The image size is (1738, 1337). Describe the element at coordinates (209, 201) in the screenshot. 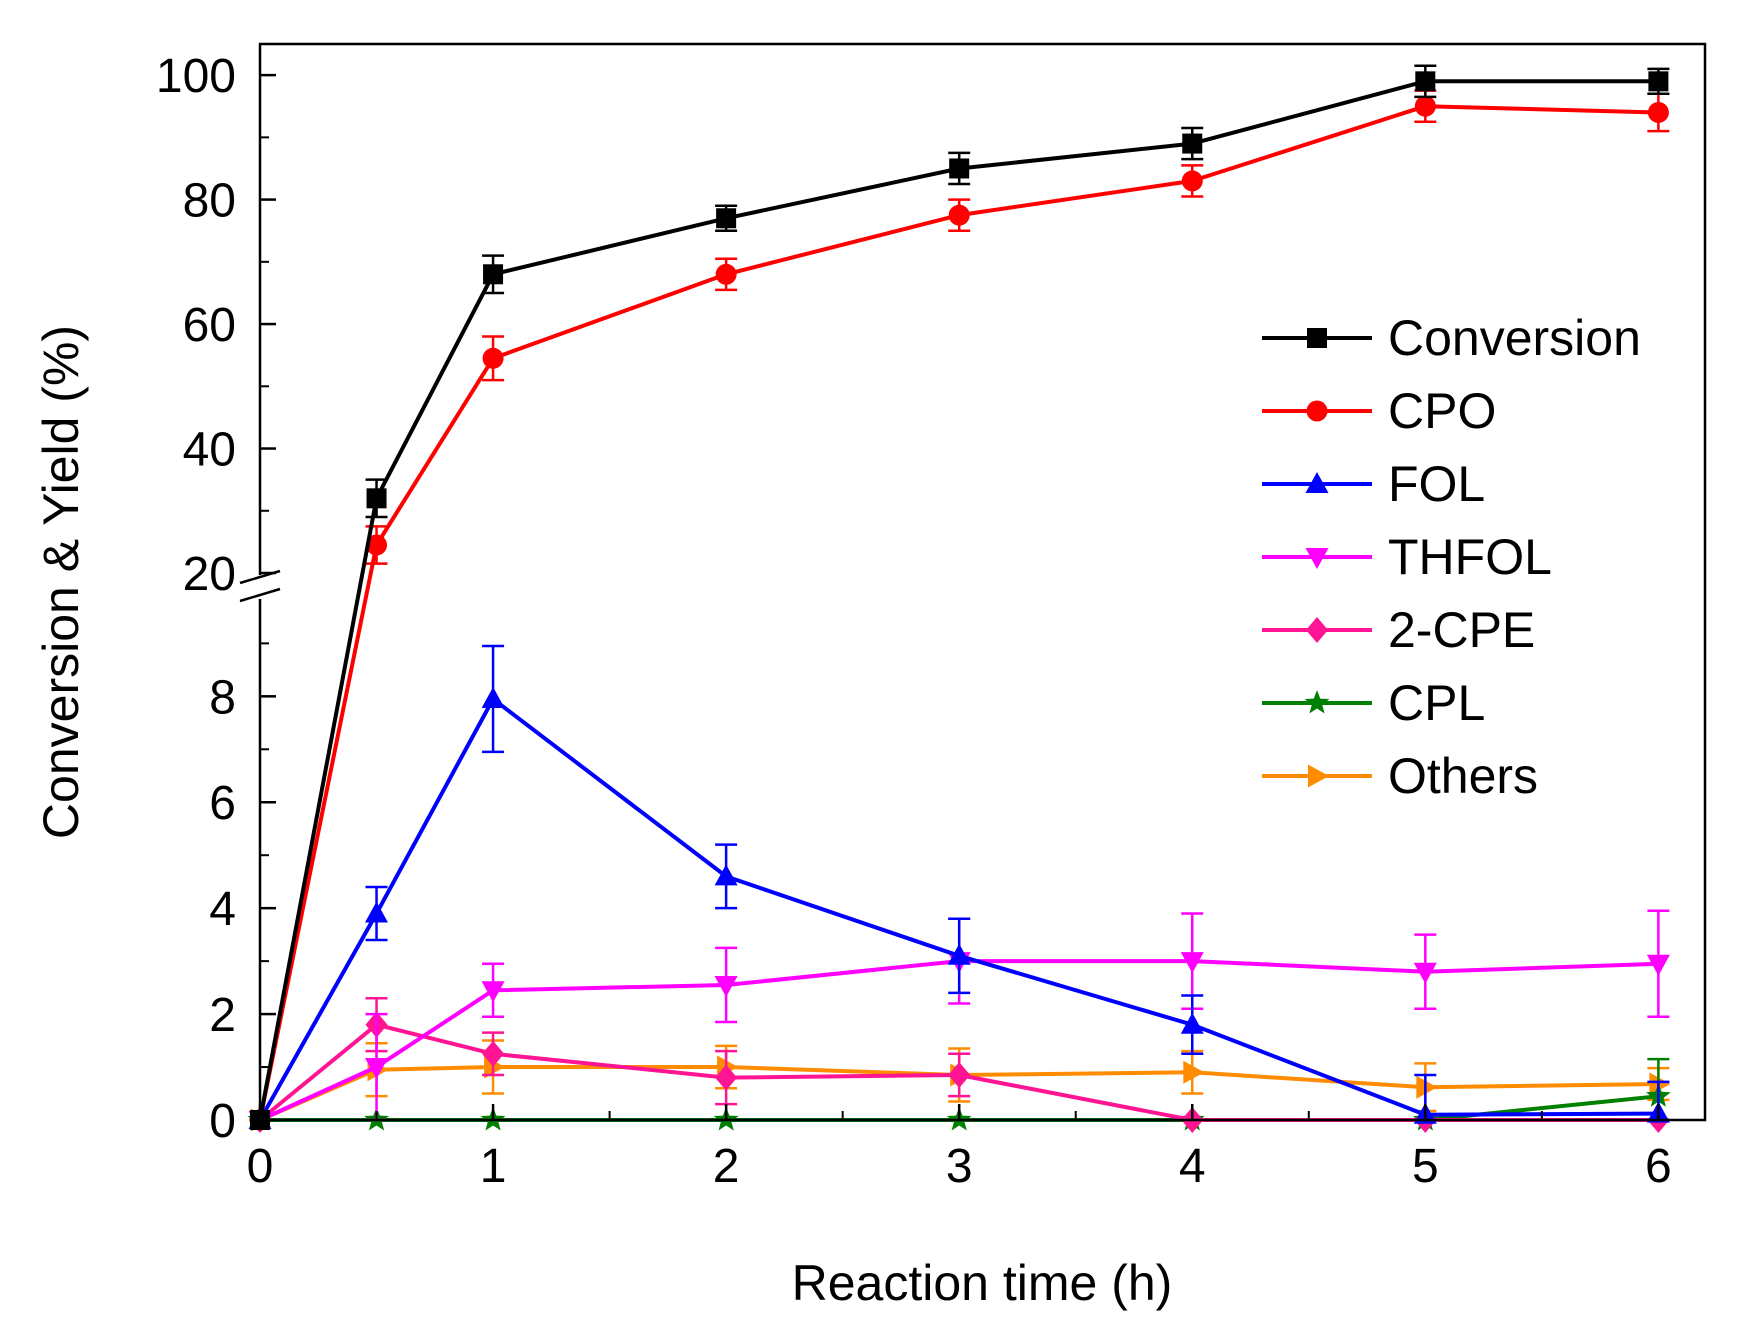

I see `y-tick-label: 80` at that location.